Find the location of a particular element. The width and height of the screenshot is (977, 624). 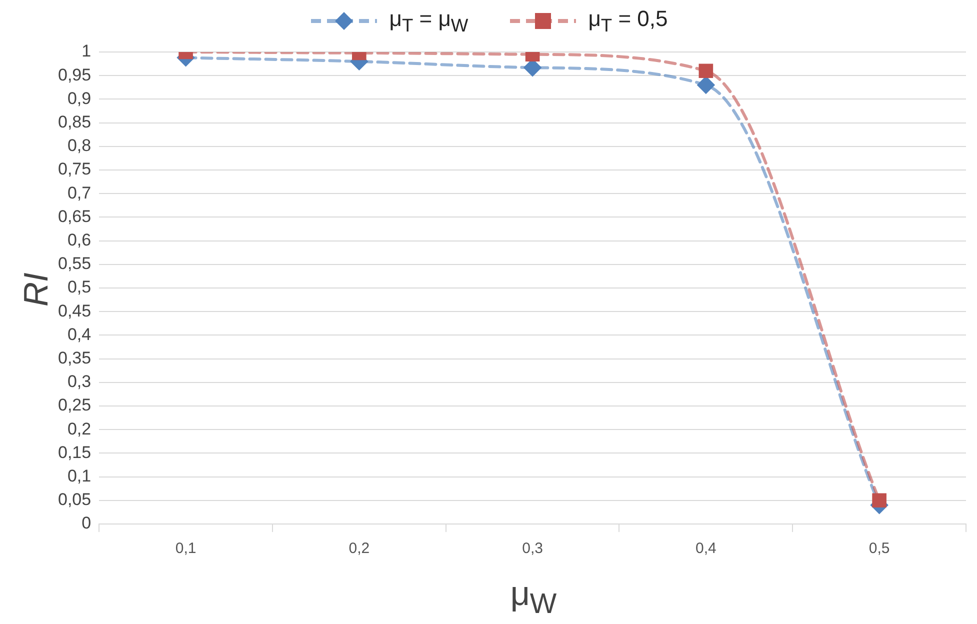

x-axis-title: μ$_{W}$ is located at coordinates (533, 598).